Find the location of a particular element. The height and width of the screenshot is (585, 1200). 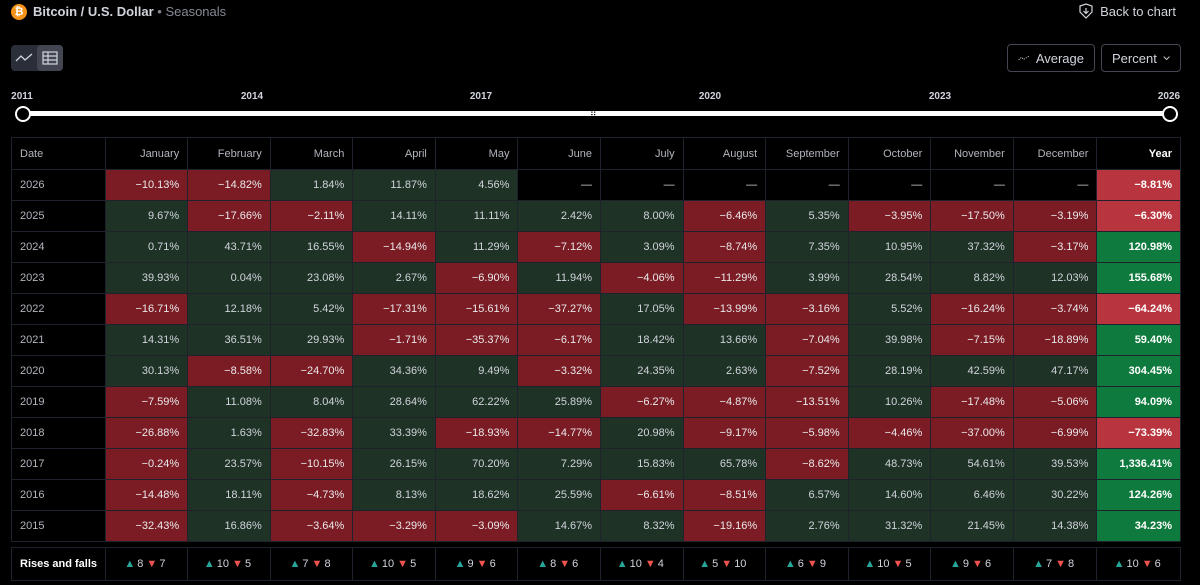

range-label: 2020 is located at coordinates (710, 96).